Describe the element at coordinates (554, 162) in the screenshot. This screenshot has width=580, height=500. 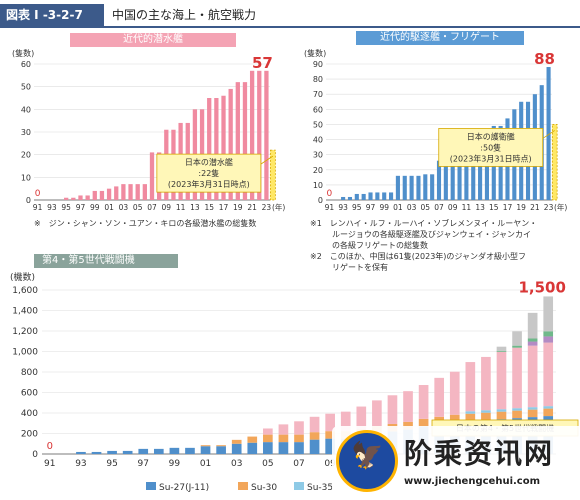
I see `ship-japan-bar` at that location.